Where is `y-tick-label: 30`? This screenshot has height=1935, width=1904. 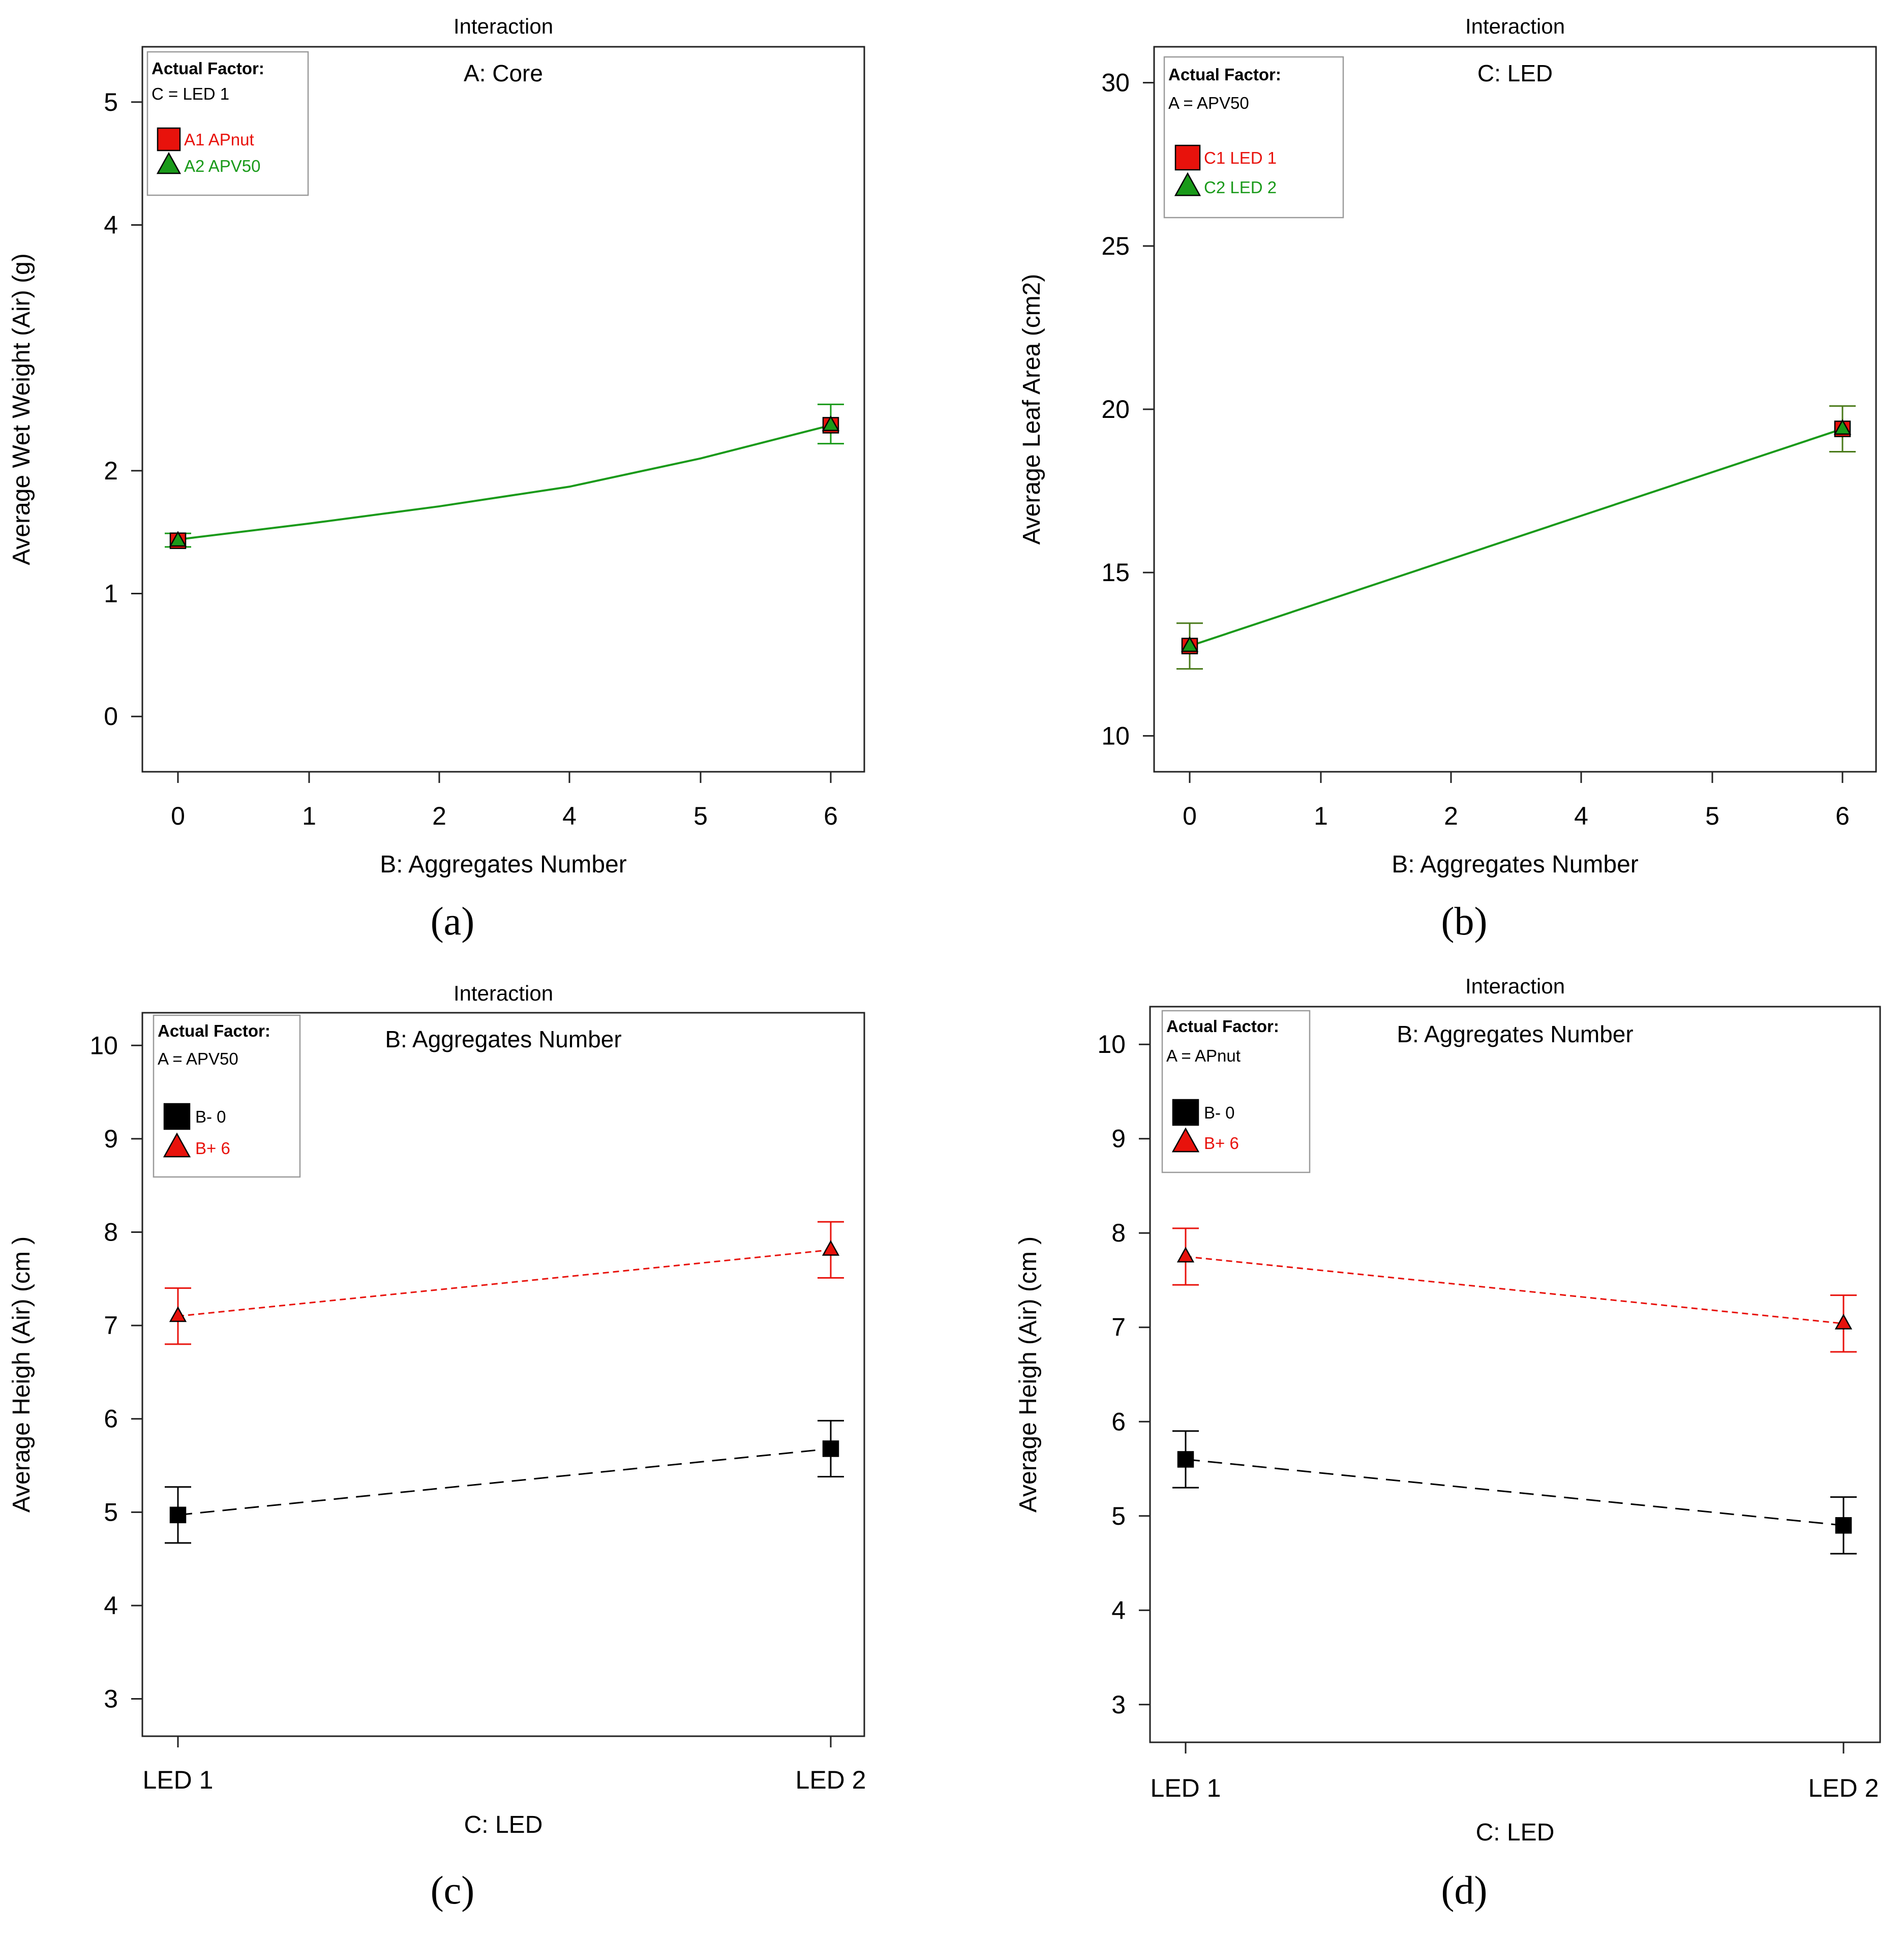 y-tick-label: 30 is located at coordinates (1115, 83).